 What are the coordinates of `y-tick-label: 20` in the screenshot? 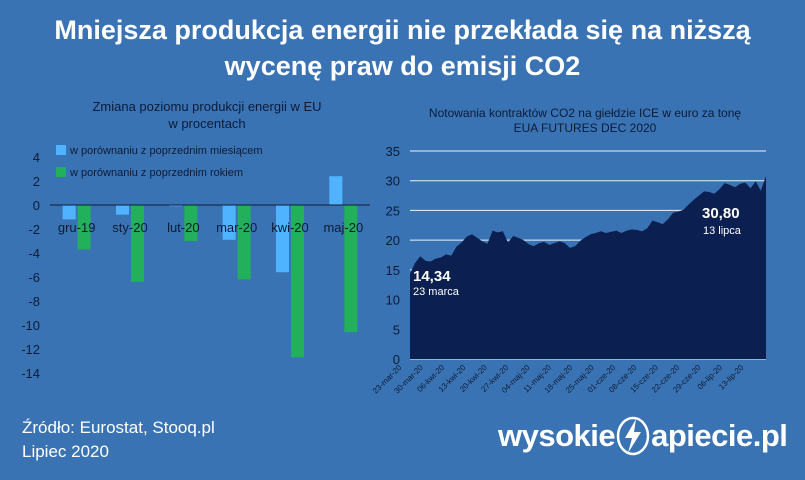 It's located at (393, 240).